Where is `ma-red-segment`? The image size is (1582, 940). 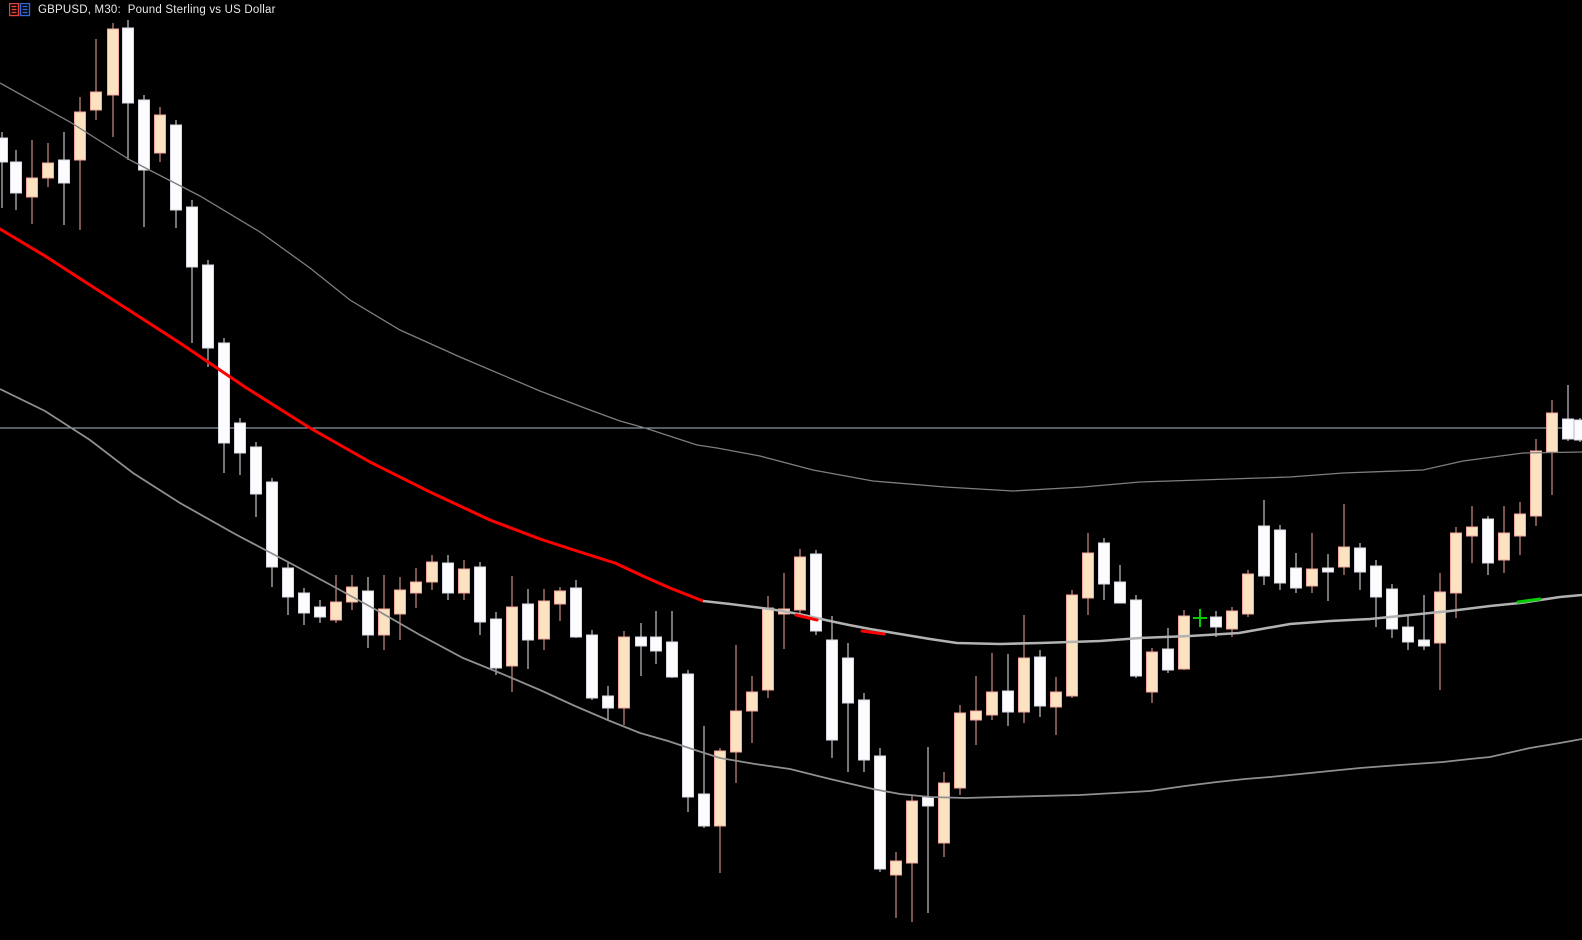 ma-red-segment is located at coordinates (806, 617).